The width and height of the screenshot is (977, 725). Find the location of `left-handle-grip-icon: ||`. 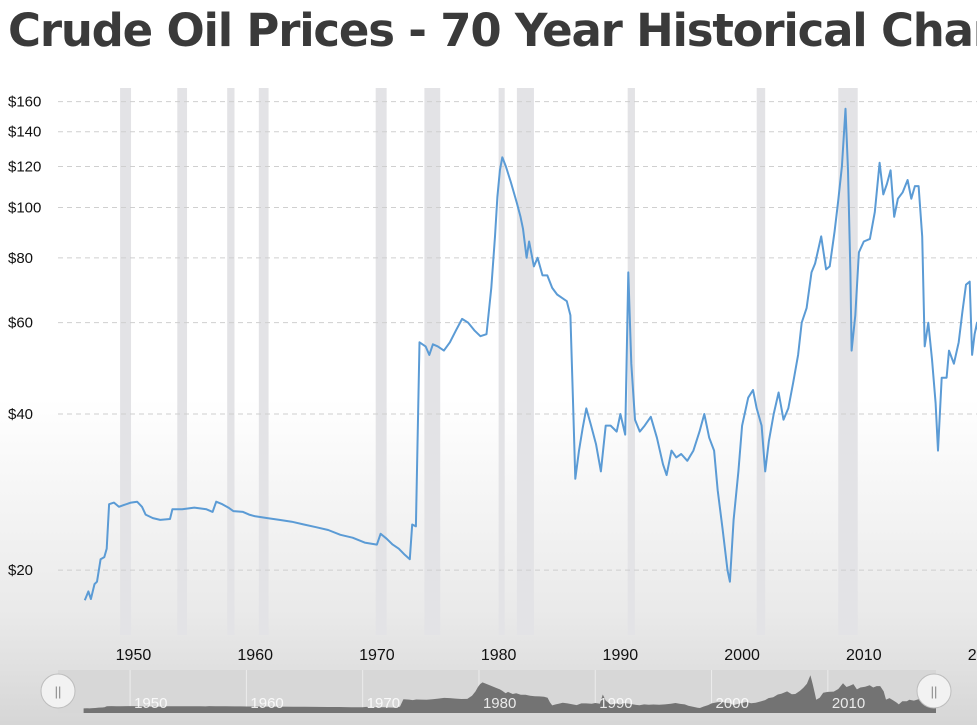

left-handle-grip-icon: || is located at coordinates (58, 691).